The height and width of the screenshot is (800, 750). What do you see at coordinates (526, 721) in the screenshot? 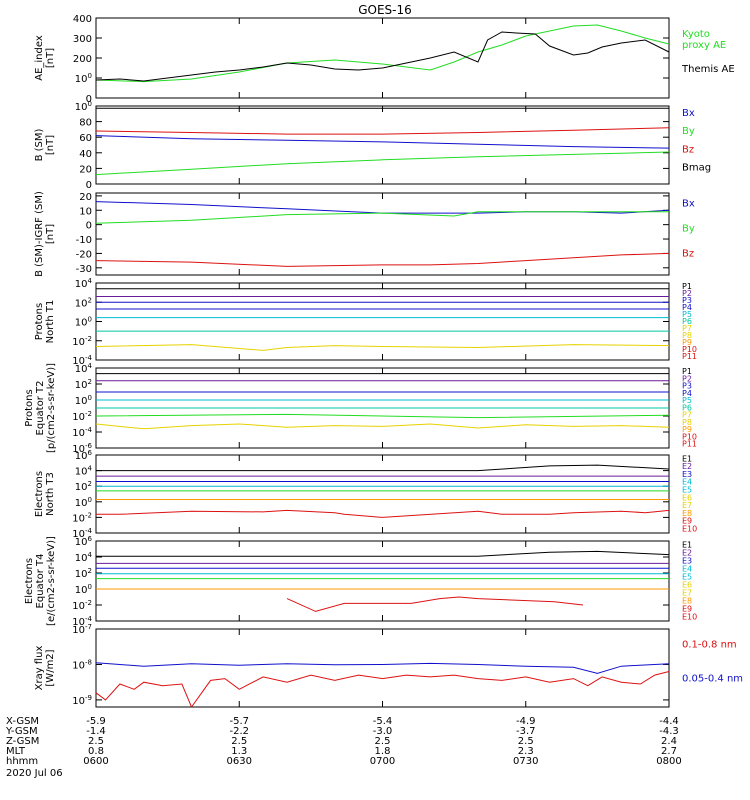
I see `axis-row-value: -4.9` at bounding box center [526, 721].